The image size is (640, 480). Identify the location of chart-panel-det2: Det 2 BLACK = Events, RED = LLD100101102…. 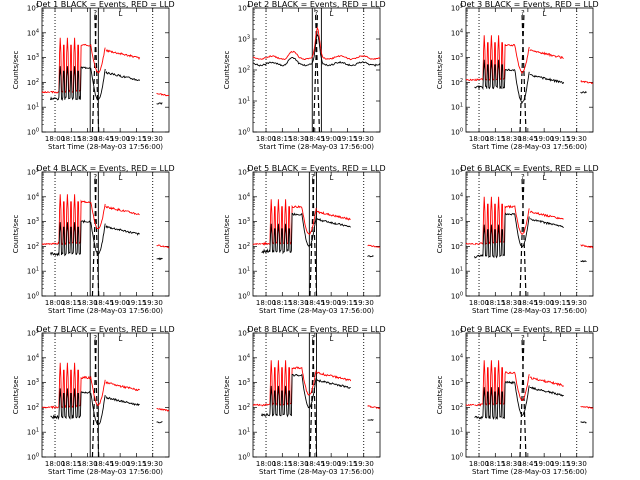
(304, 75).